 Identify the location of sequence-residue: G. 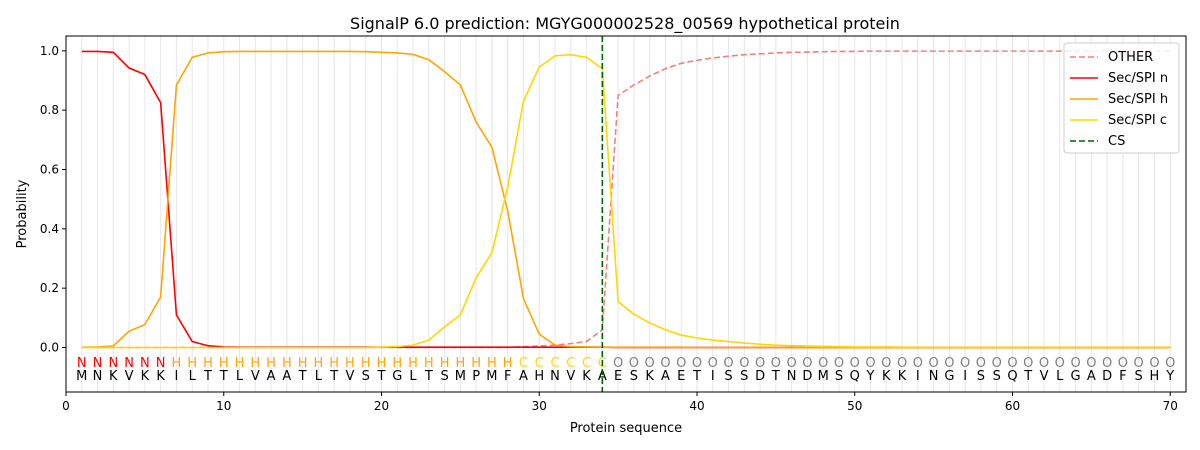
(1076, 376).